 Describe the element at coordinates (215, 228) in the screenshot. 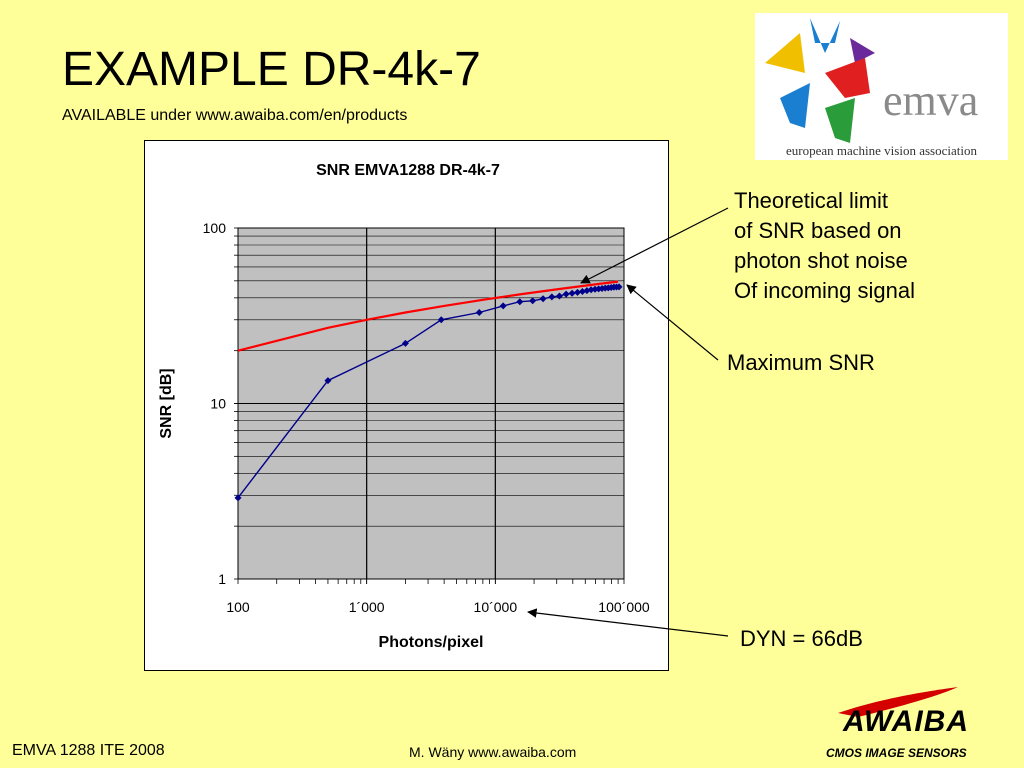

I see `y-tick-label: 100` at that location.